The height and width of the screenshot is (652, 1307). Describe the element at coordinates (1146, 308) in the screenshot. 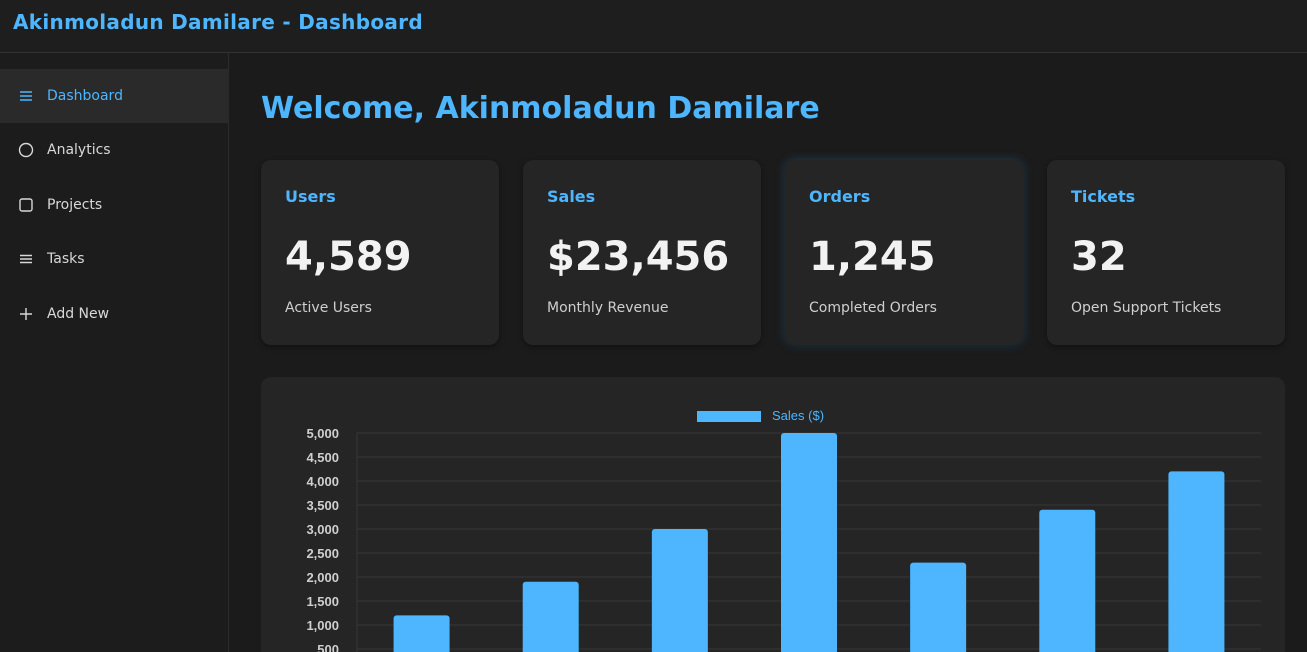

I see `card-subtitle: Open Support Tickets` at that location.